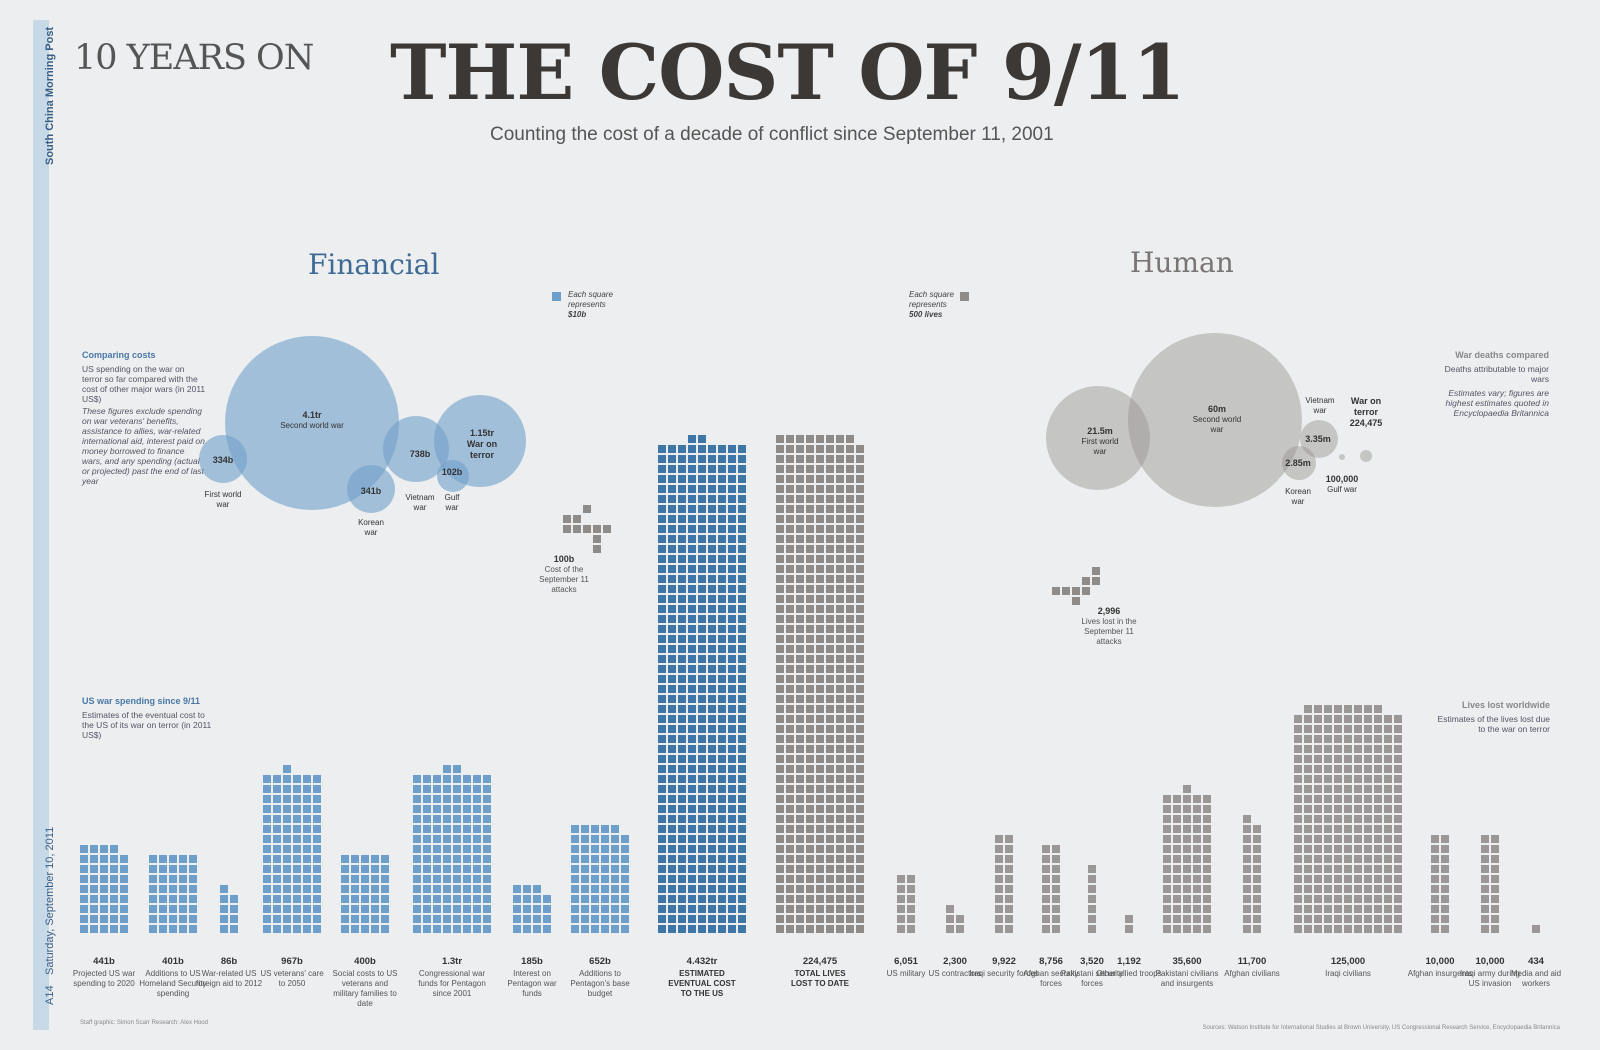 Image resolution: width=1600 pixels, height=1050 pixels. What do you see at coordinates (955, 961) in the screenshot?
I see `human-bar-label-2-value: 2,300` at bounding box center [955, 961].